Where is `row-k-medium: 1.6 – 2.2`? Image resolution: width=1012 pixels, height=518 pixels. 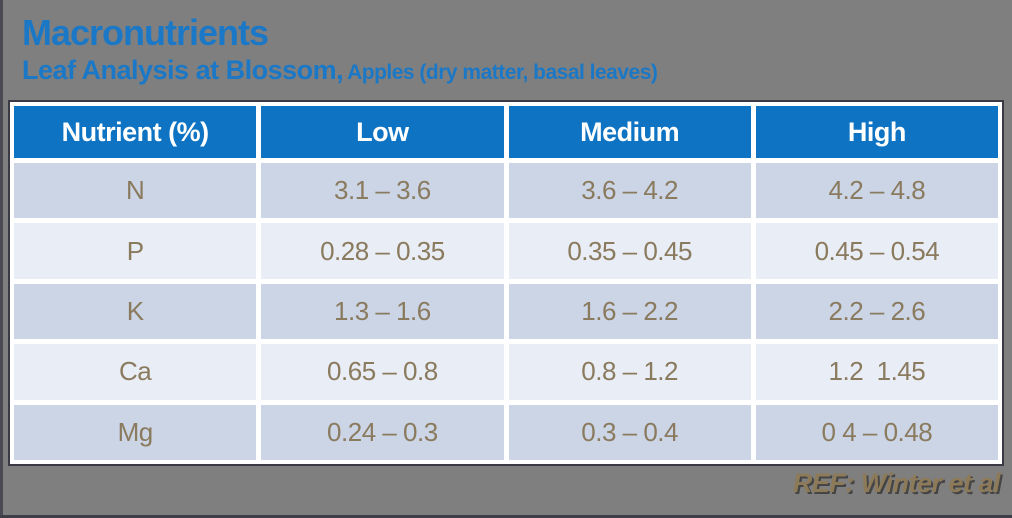 row-k-medium: 1.6 – 2.2 is located at coordinates (629, 311).